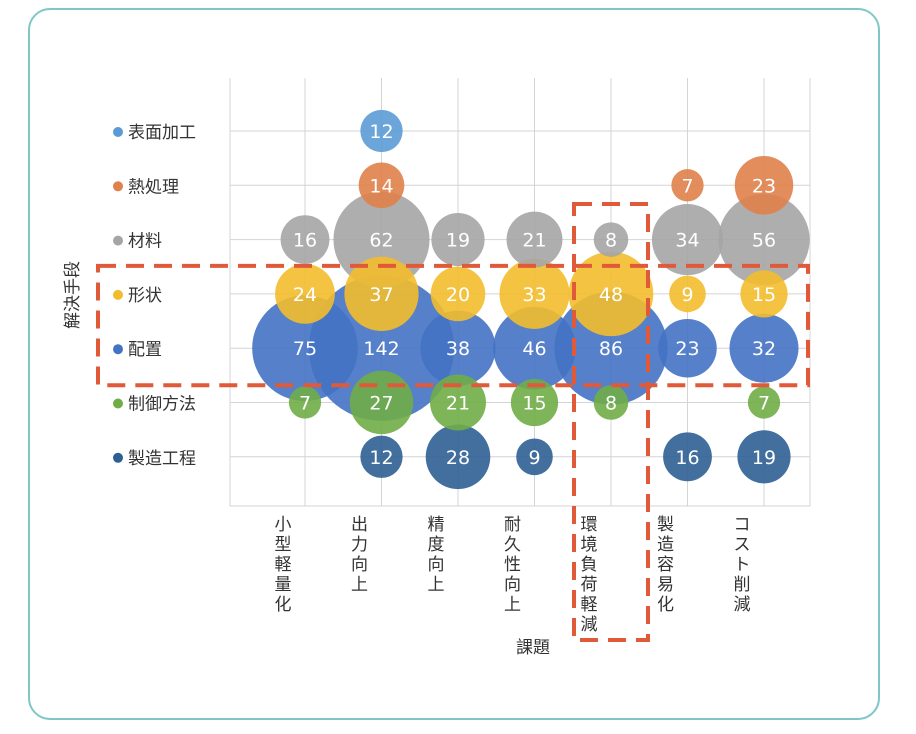  I want to click on column-label: コスト削減, so click(742, 565).